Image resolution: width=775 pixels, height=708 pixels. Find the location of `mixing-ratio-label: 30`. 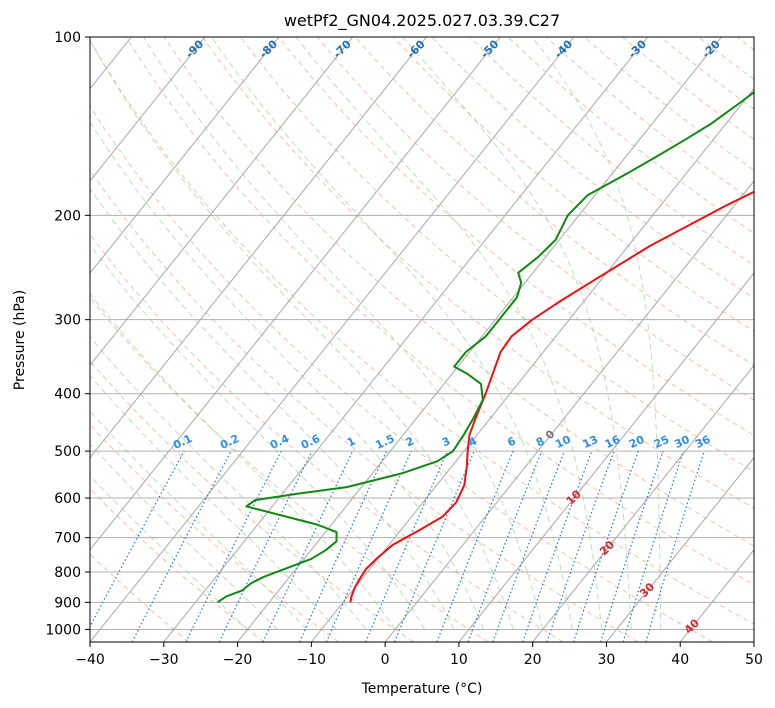

mixing-ratio-label: 30 is located at coordinates (682, 442).